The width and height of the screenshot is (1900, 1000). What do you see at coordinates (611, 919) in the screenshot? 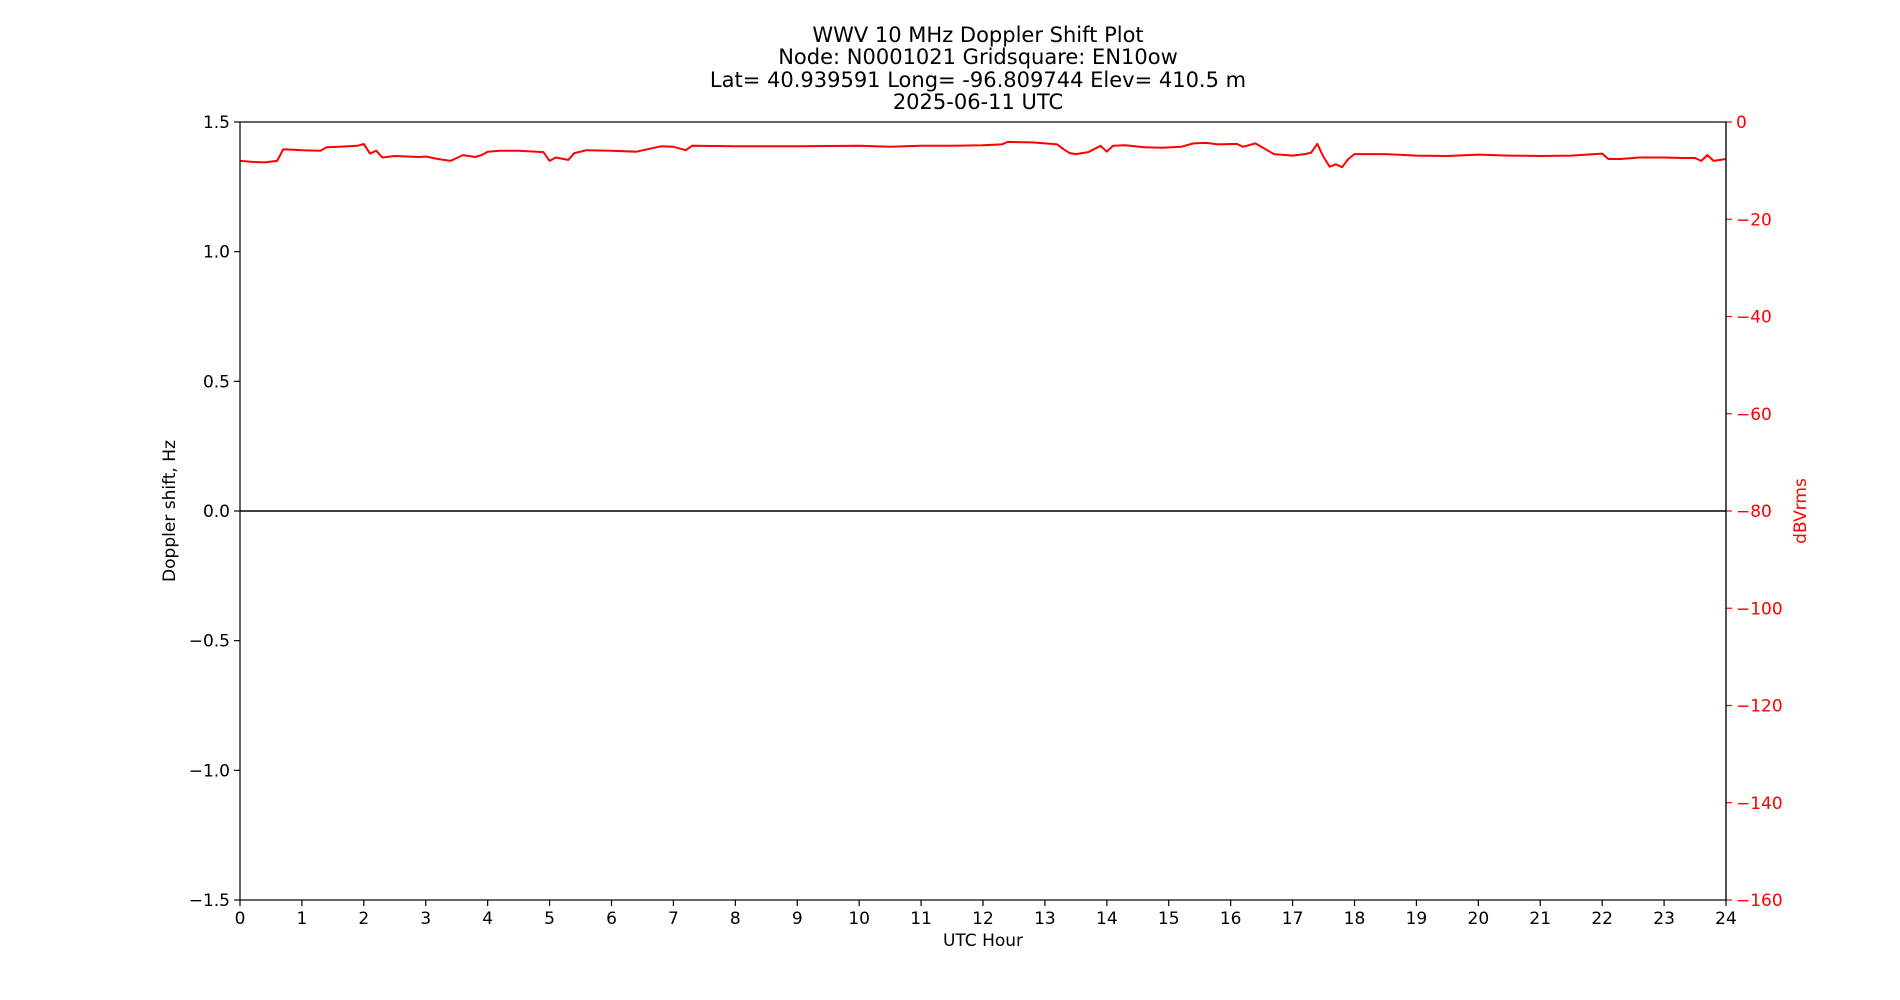
I see `x-tick-label: 6` at bounding box center [611, 919].